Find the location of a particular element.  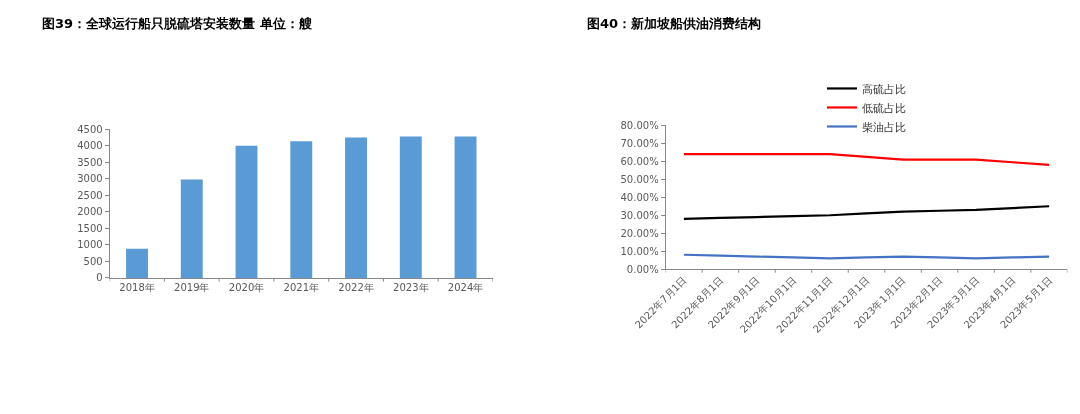

y-tick-label: 0 is located at coordinates (99, 278).